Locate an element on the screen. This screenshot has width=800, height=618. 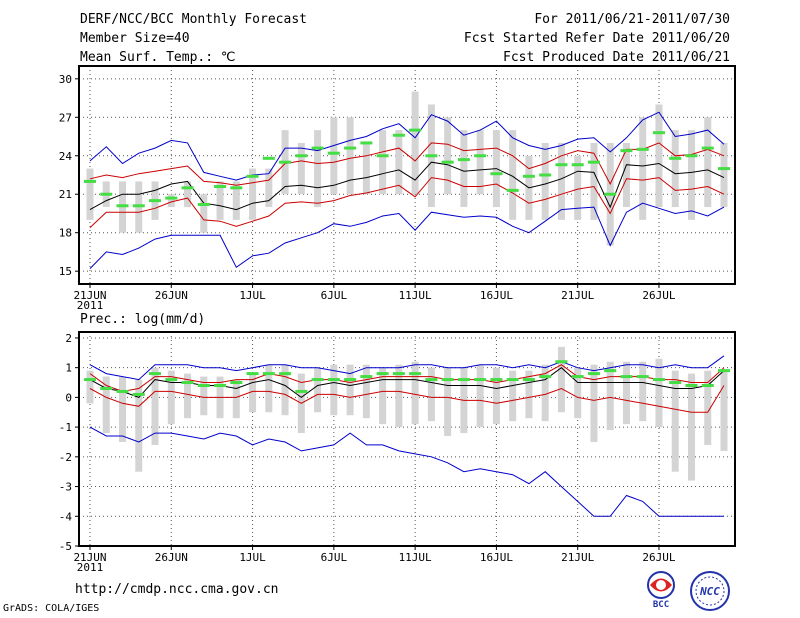
panel2-xtick-label: 6JUL is located at coordinates (334, 557).